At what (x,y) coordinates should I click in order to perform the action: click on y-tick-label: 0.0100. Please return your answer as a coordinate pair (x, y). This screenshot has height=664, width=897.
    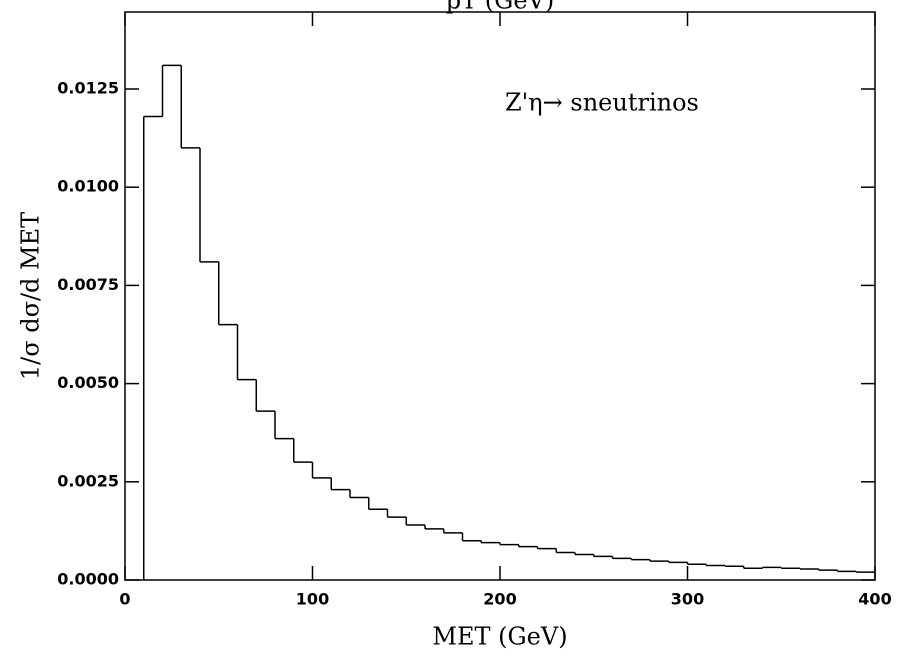
    Looking at the image, I should click on (88, 186).